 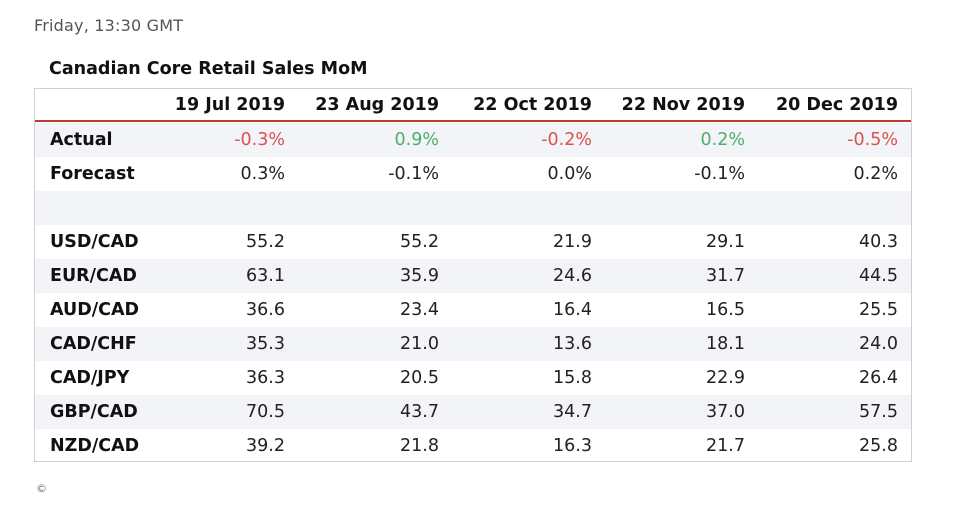 What do you see at coordinates (377, 104) in the screenshot?
I see `column-header: 23 Aug 2019` at bounding box center [377, 104].